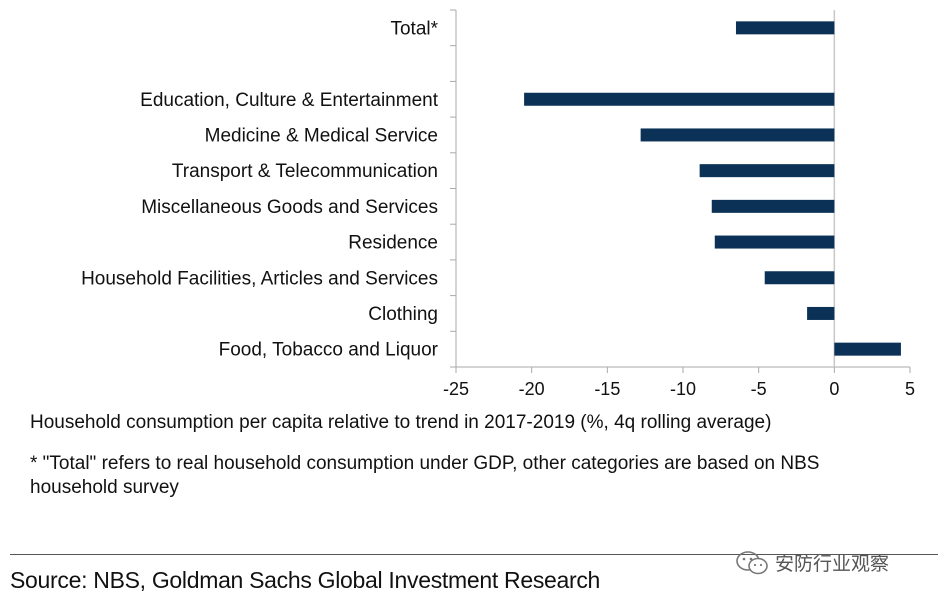 This screenshot has width=945, height=603. Describe the element at coordinates (329, 350) in the screenshot. I see `category-label: Food, Tobacco and Liquor` at that location.